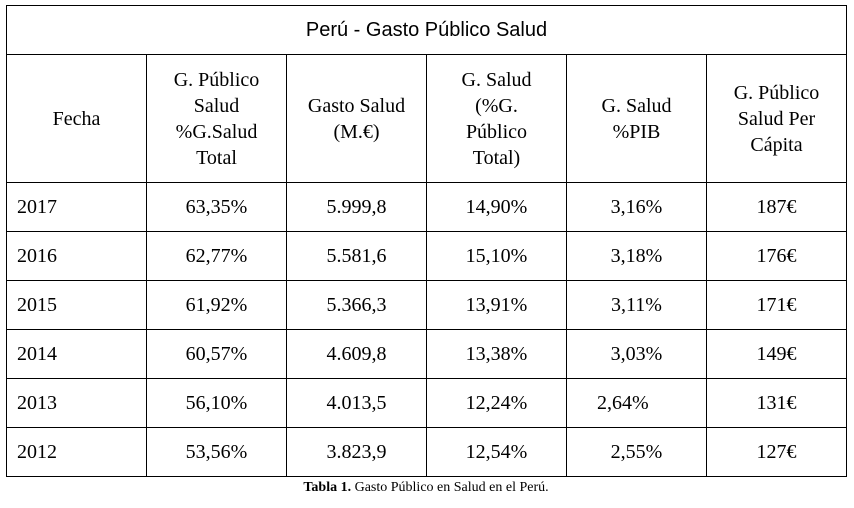 This screenshot has width=854, height=508. I want to click on cell-value: 2,55%, so click(636, 452).